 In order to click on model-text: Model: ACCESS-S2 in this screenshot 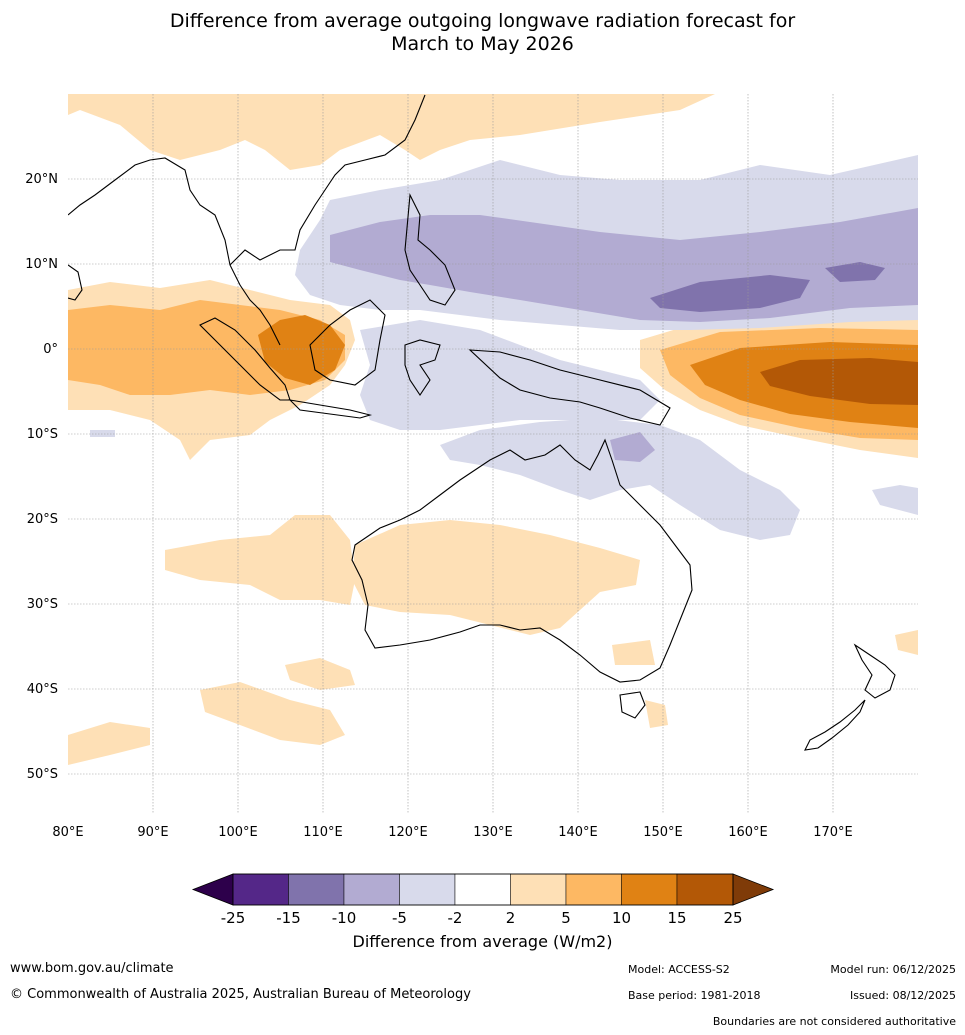, I will do `click(679, 969)`.